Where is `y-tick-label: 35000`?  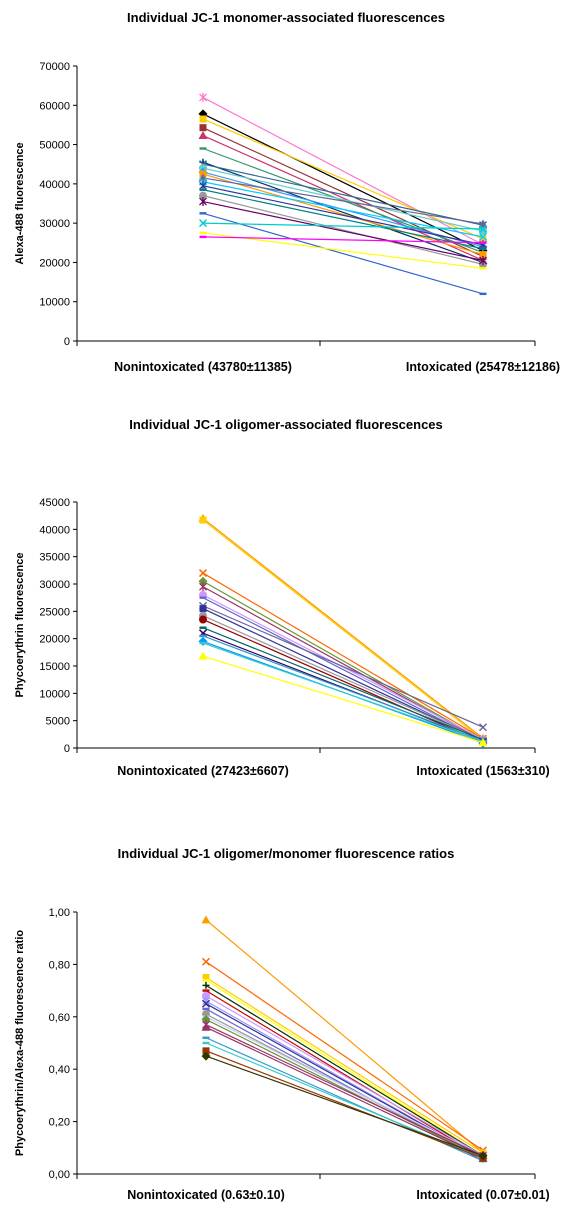 y-tick-label: 35000 is located at coordinates (54, 558).